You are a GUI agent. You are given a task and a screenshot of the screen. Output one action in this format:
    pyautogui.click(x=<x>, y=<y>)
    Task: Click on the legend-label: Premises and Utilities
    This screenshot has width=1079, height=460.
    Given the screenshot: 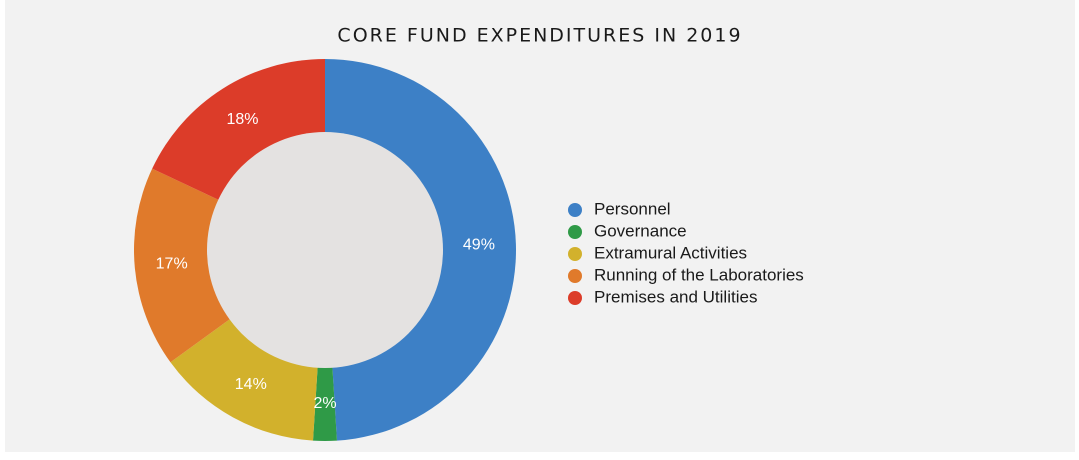 What is the action you would take?
    pyautogui.click(x=675, y=296)
    